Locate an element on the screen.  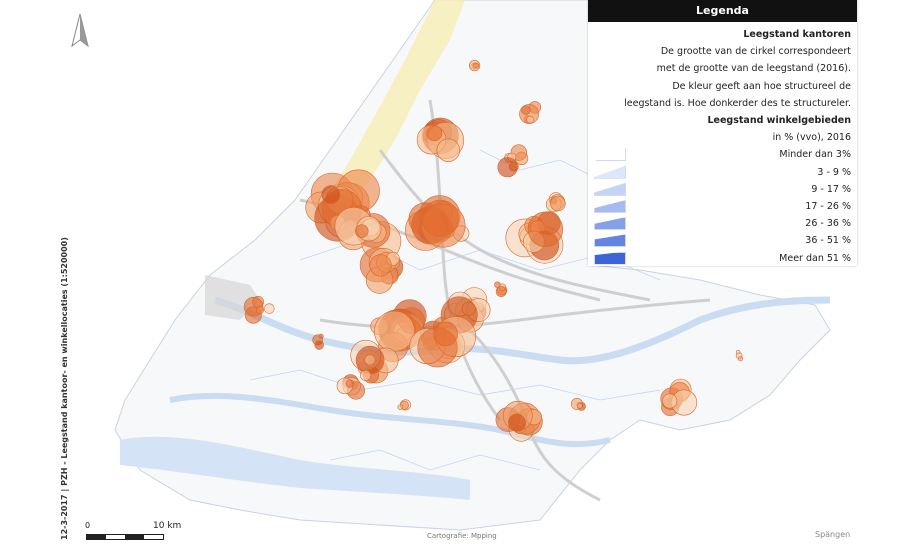
legend-class-label: 17 - 26 % is located at coordinates (828, 206).